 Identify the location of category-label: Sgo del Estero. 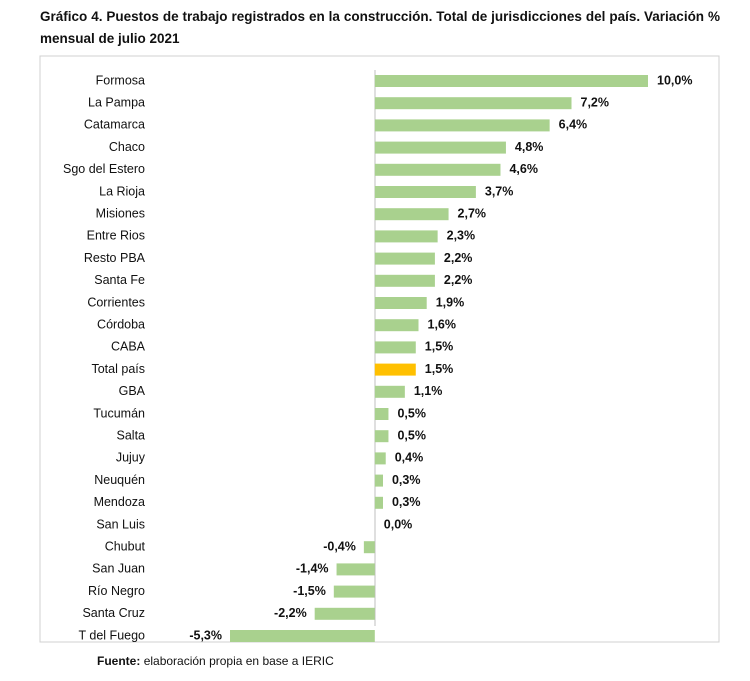
(104, 169).